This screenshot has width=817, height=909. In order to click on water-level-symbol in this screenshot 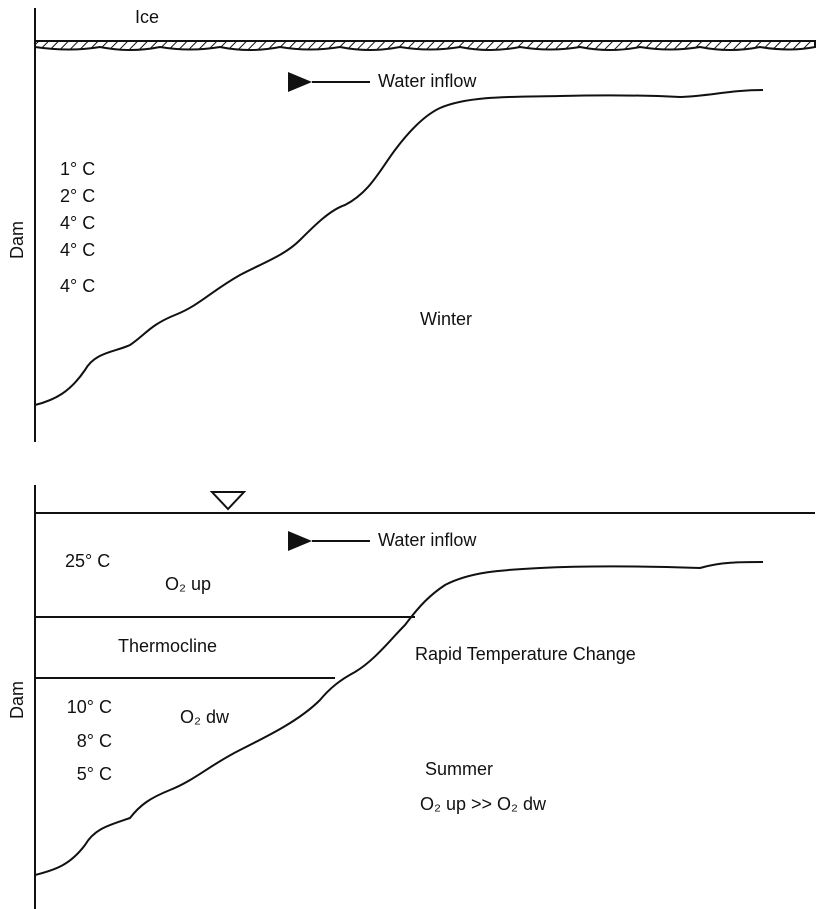, I will do `click(228, 501)`.